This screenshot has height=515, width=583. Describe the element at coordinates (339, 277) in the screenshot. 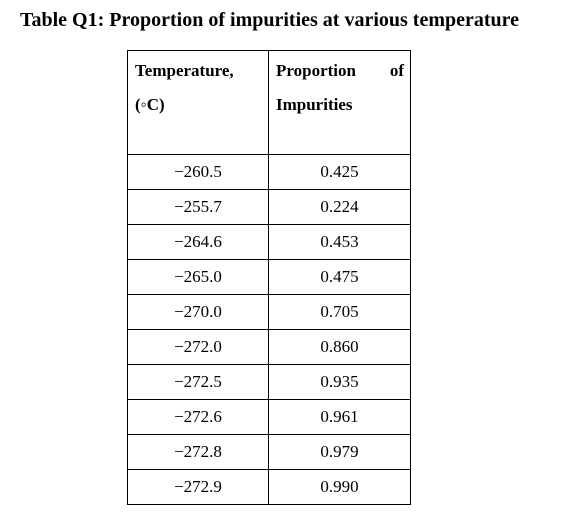

I see `proportion-cell: 0.475` at that location.